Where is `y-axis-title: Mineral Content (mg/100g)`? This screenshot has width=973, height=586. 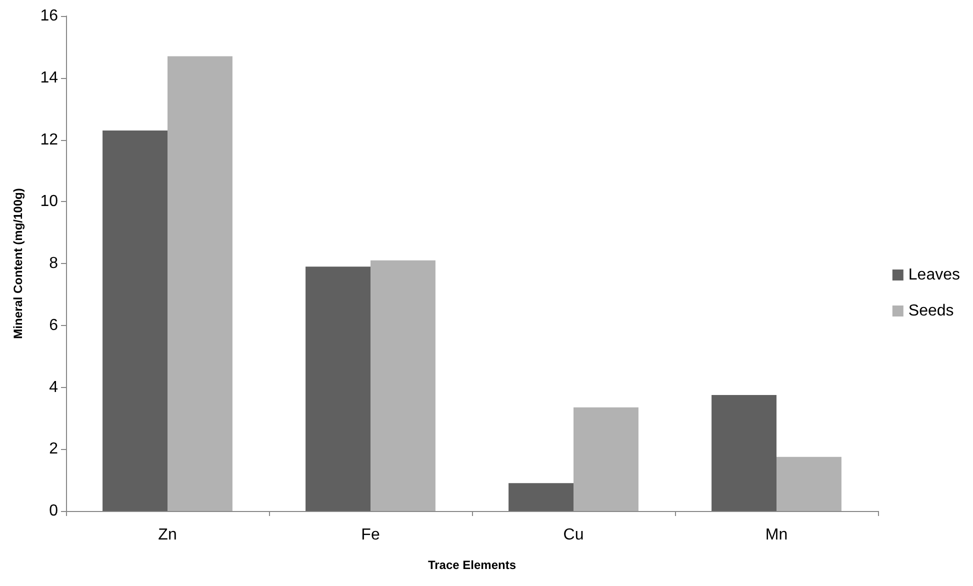
y-axis-title: Mineral Content (mg/100g) is located at coordinates (18, 263).